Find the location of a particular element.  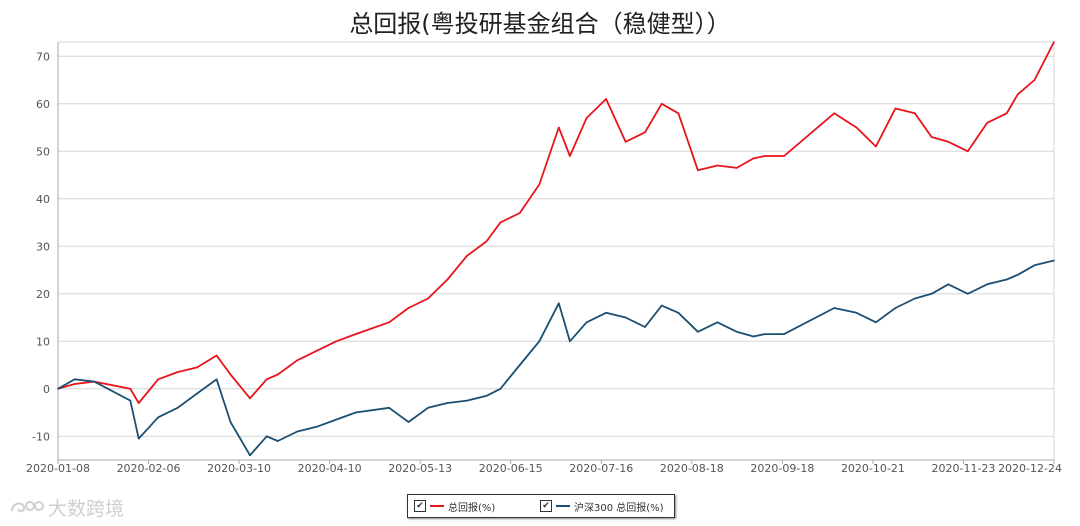

legend-item-csi300: ✔ 沪深300 总回报(%) is located at coordinates (602, 506).